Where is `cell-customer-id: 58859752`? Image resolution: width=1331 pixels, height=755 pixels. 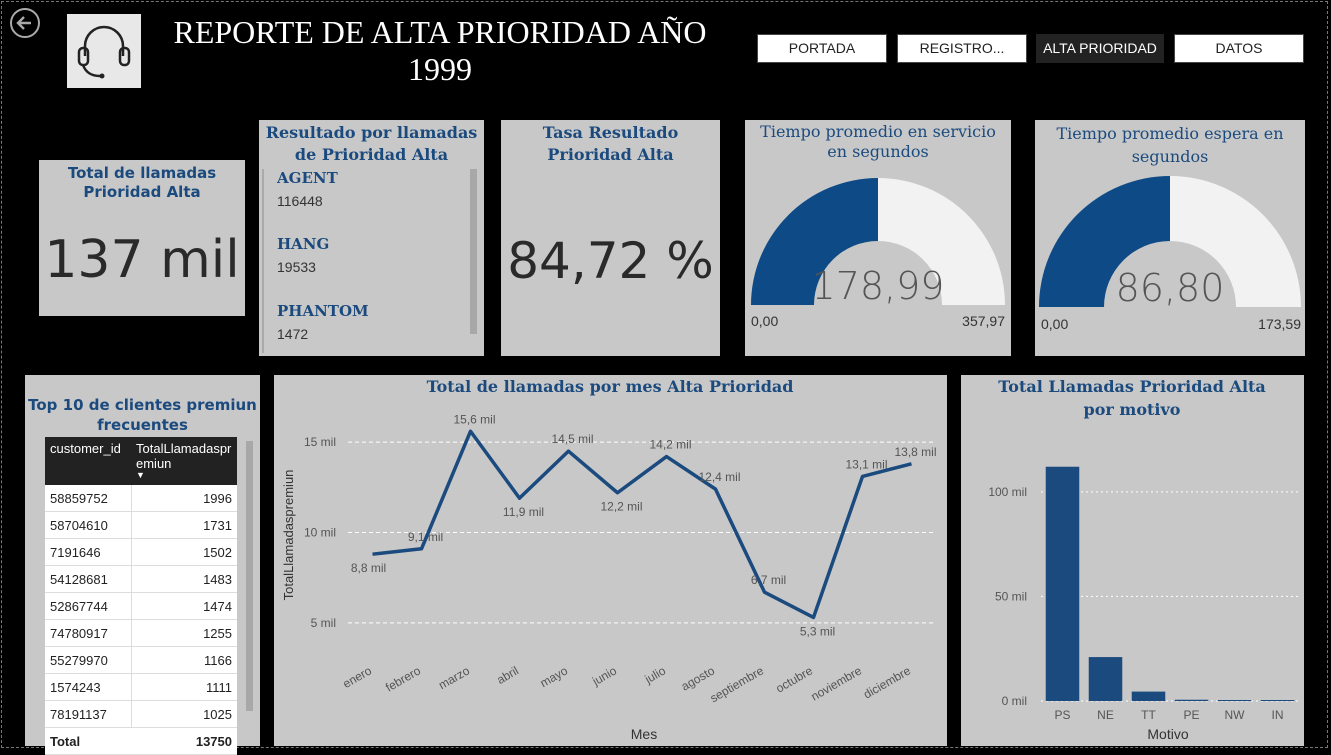
cell-customer-id: 58859752 is located at coordinates (88, 498).